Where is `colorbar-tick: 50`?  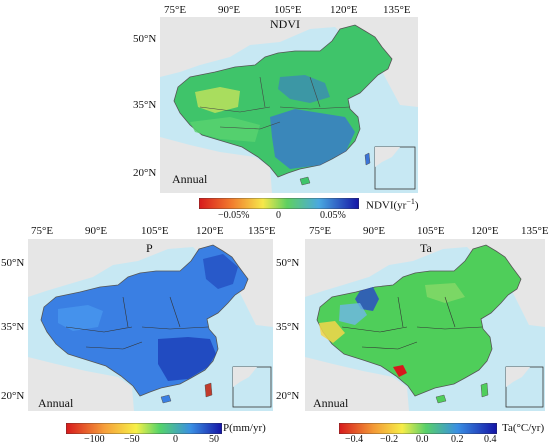
colorbar-tick: 50 is located at coordinates (214, 439).